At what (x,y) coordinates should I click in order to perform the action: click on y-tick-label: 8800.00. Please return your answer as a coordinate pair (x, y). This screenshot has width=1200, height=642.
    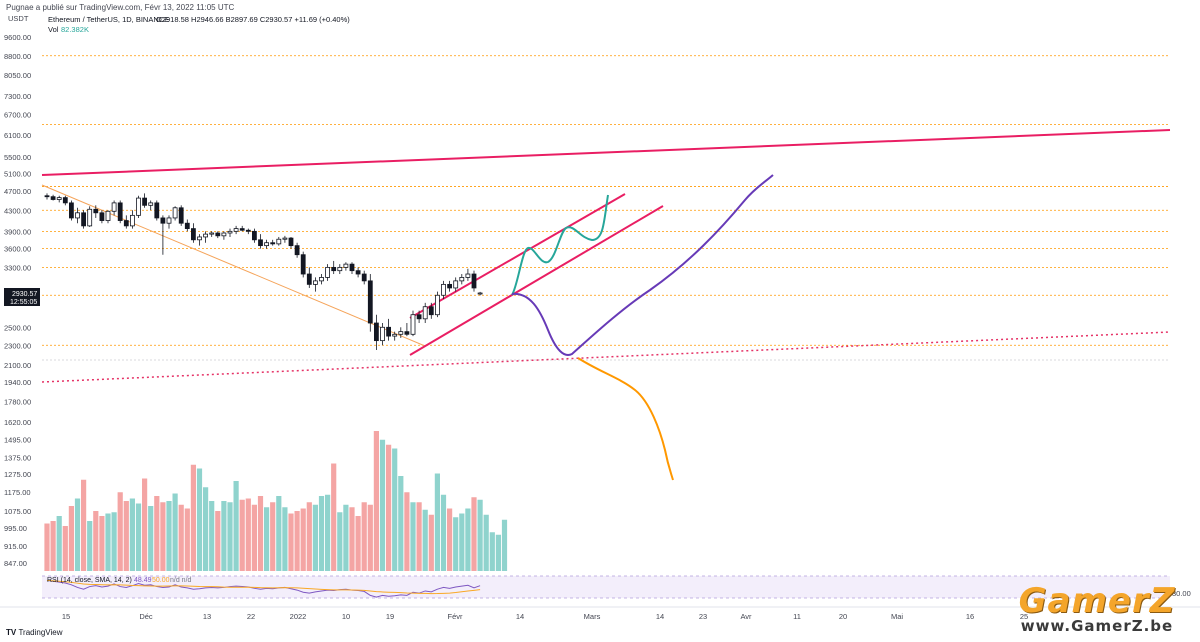
    Looking at the image, I should click on (17, 56).